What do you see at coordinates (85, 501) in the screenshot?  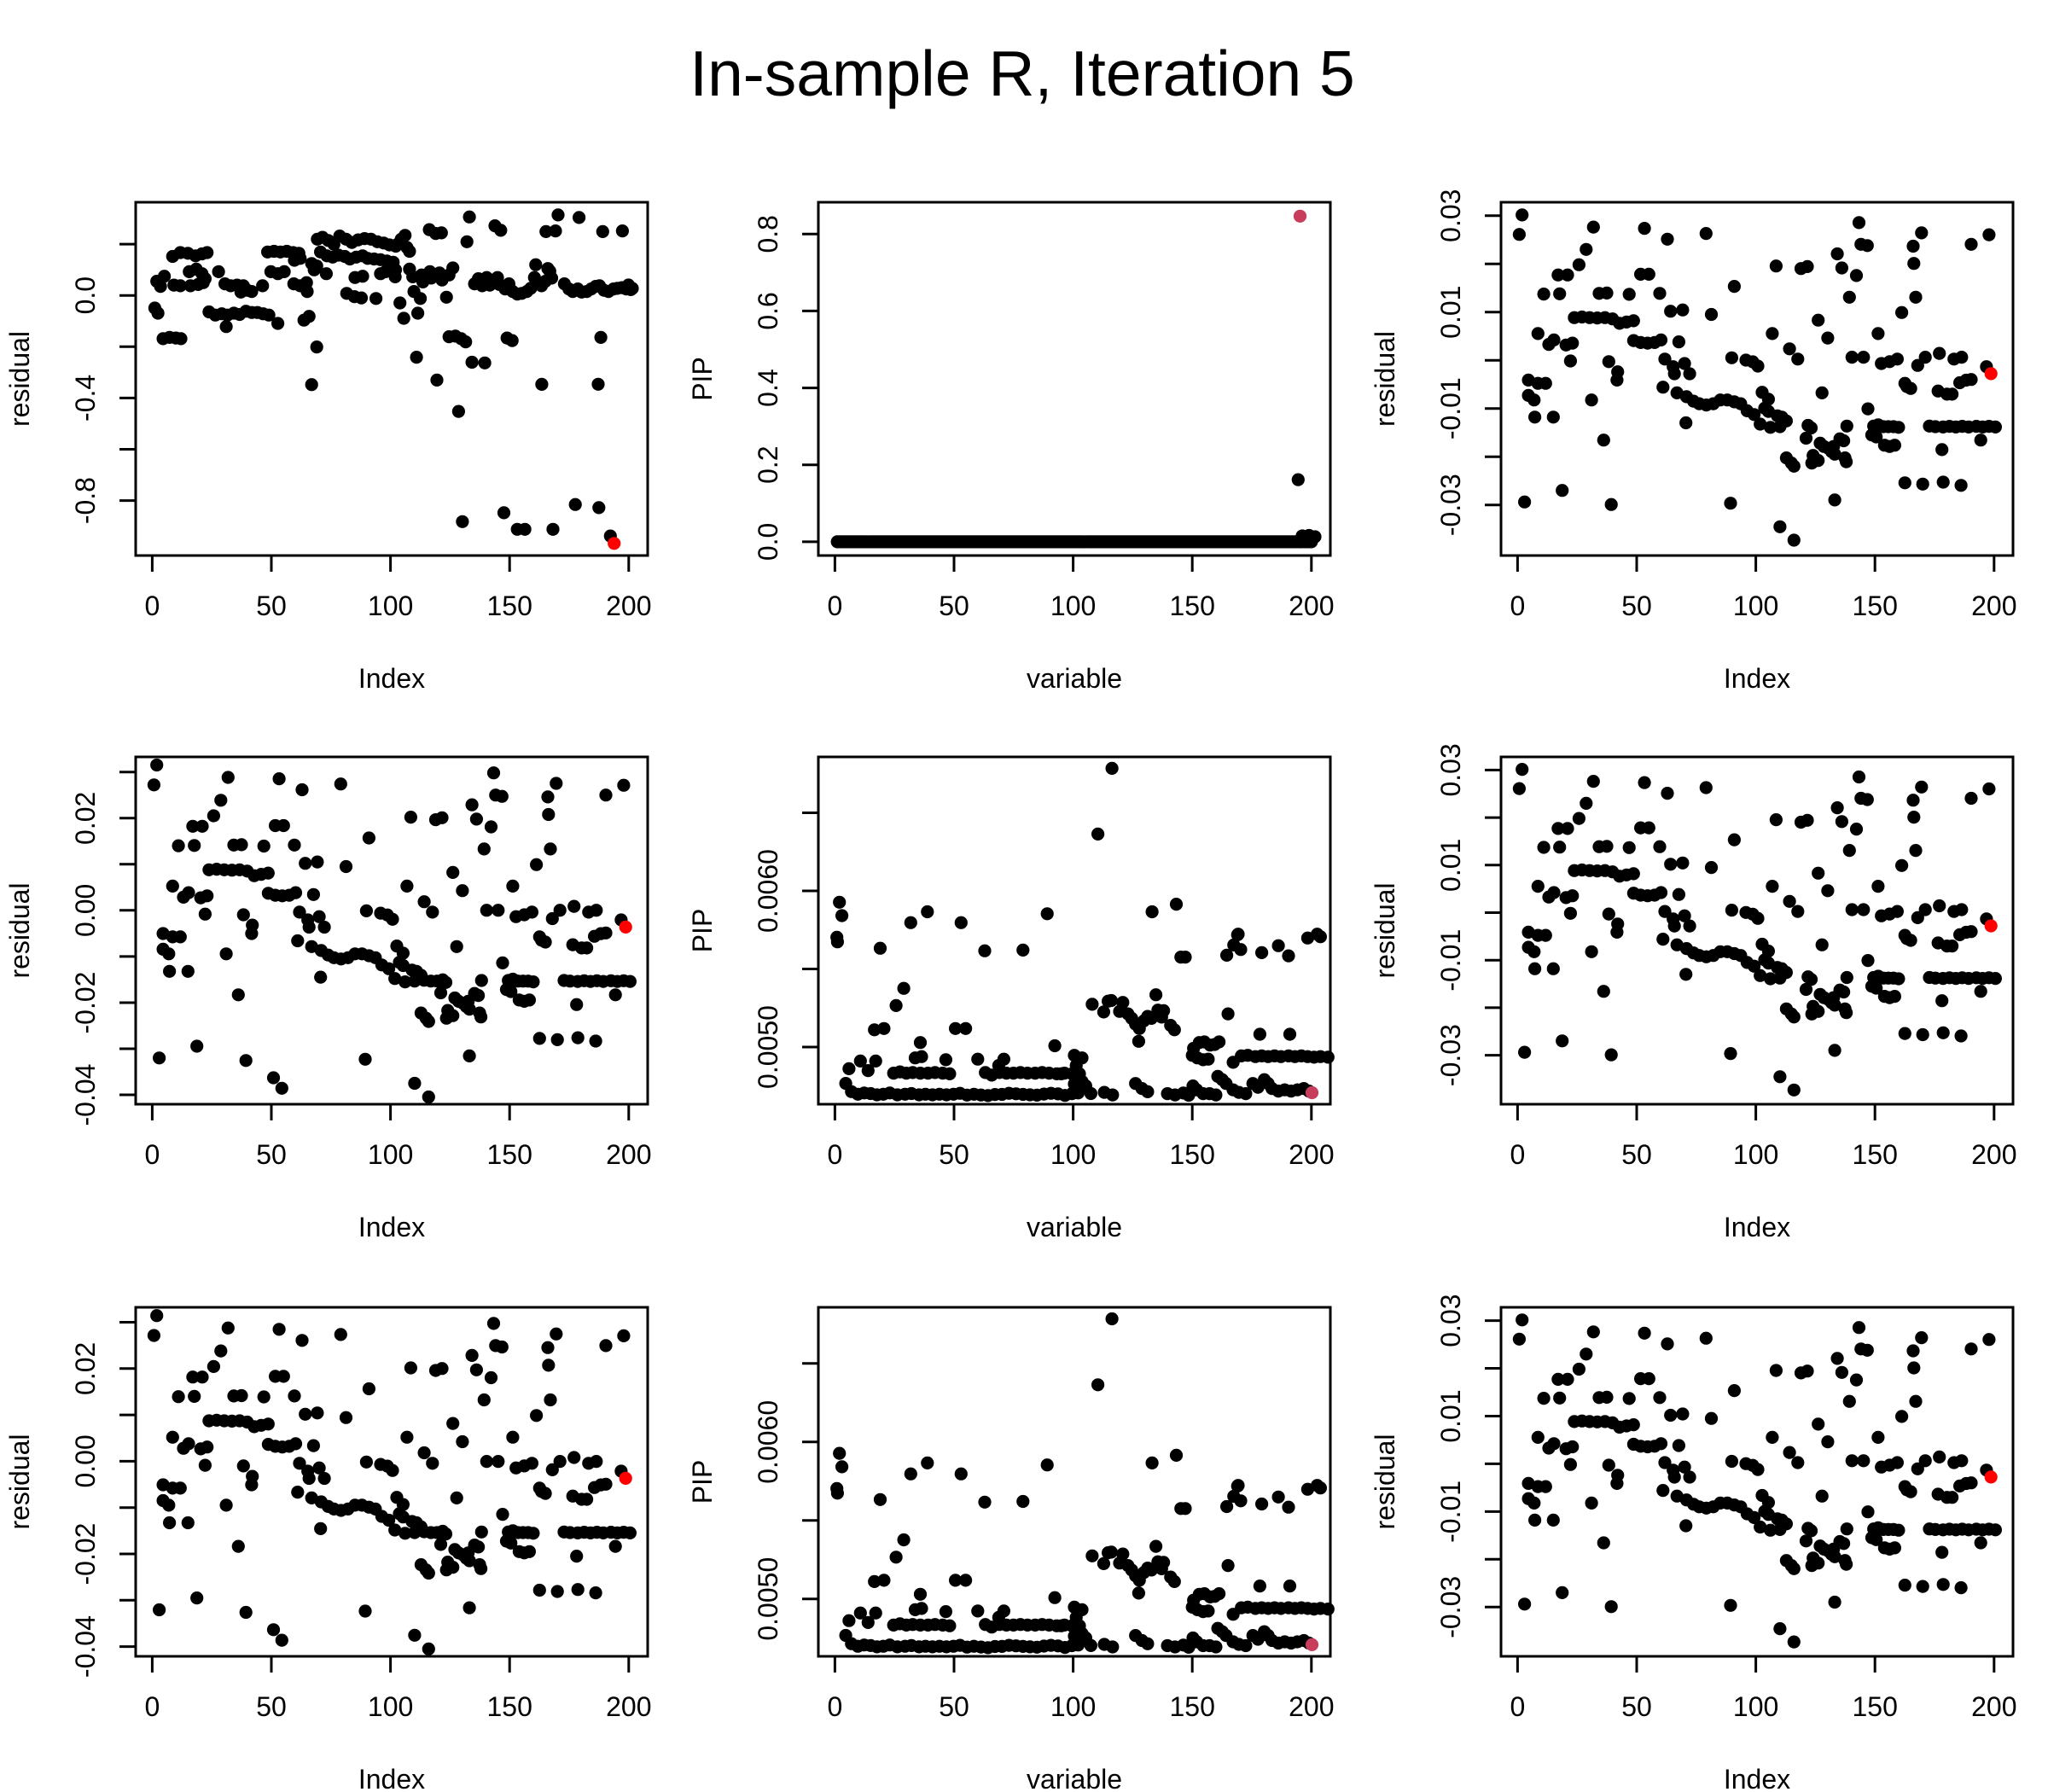 I see `svg-text: -0.8` at bounding box center [85, 501].